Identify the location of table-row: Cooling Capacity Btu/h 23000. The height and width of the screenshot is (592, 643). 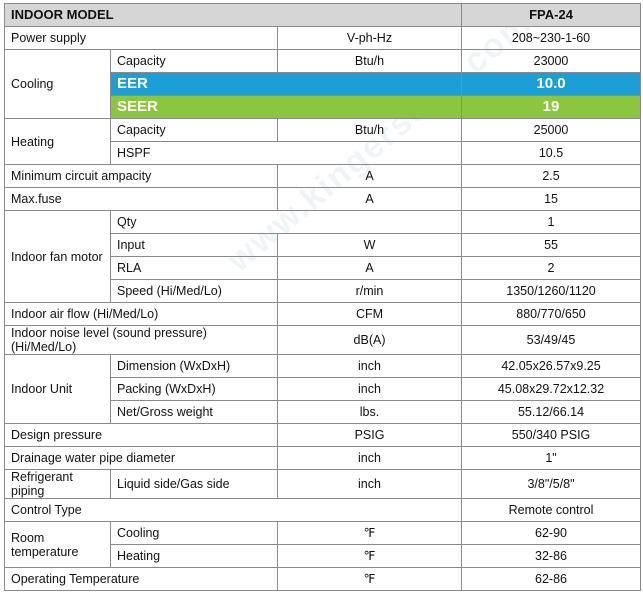
(323, 84).